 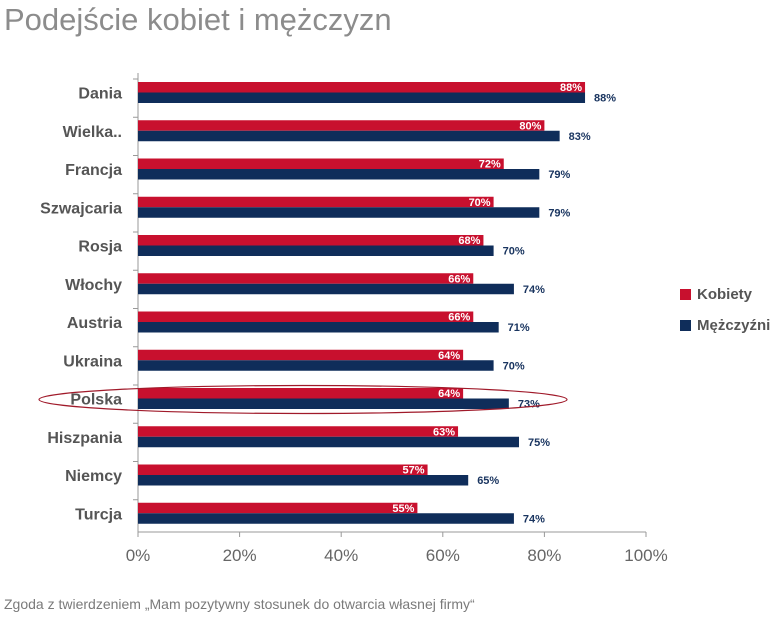 What do you see at coordinates (530, 126) in the screenshot?
I see `data-label-kobiety: 80%` at bounding box center [530, 126].